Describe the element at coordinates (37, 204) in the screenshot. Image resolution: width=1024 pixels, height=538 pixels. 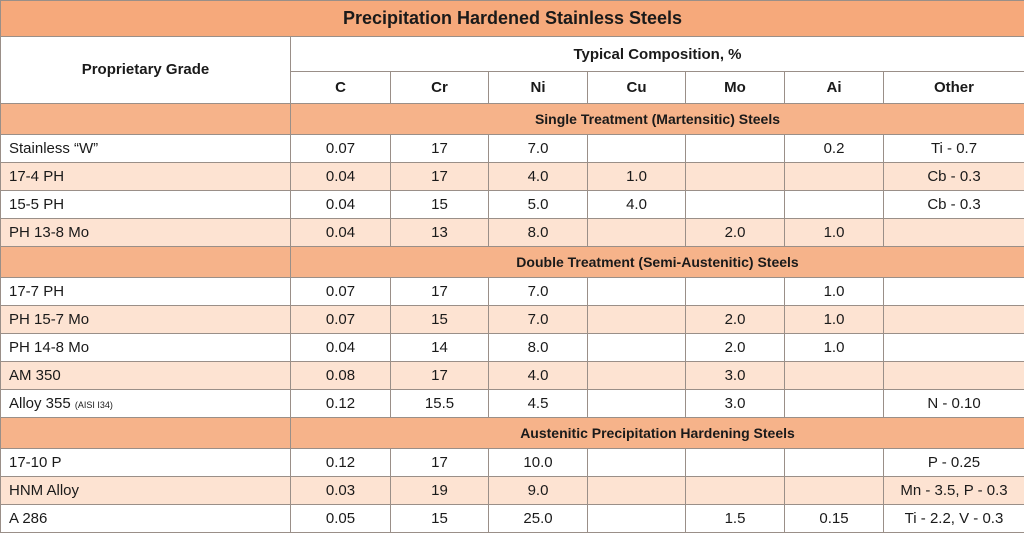
I see `grade-name: 15-5 PH` at that location.